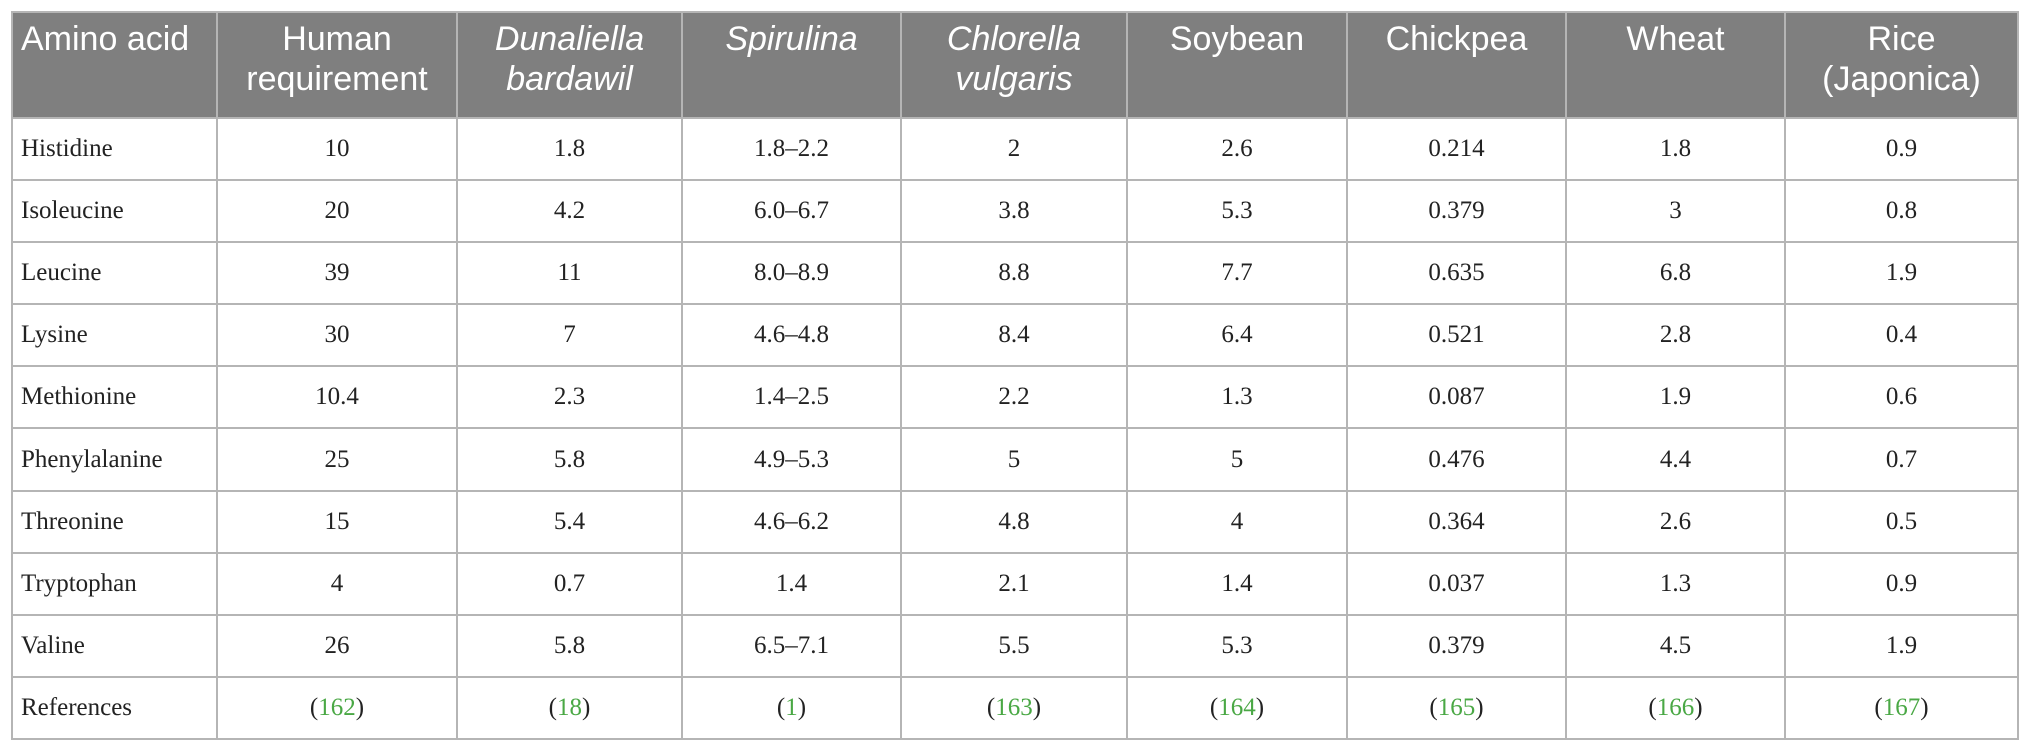  I want to click on reference-link: 1, so click(791, 707).